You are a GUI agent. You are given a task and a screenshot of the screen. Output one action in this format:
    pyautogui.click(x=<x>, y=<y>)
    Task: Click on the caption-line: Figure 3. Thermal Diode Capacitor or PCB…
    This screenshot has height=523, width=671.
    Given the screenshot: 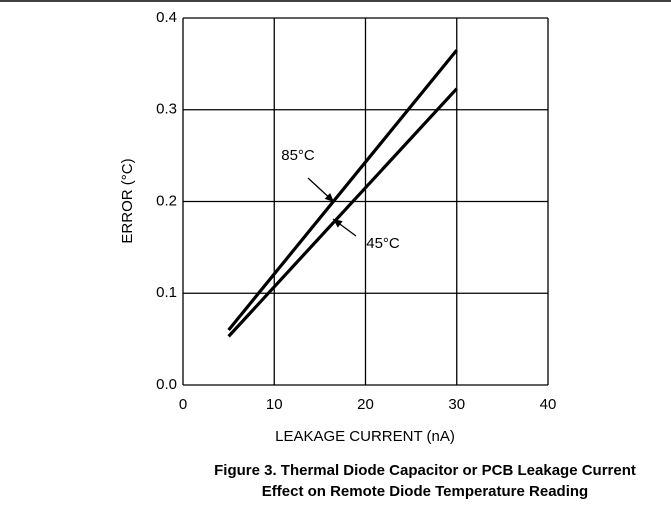 What is the action you would take?
    pyautogui.click(x=425, y=470)
    